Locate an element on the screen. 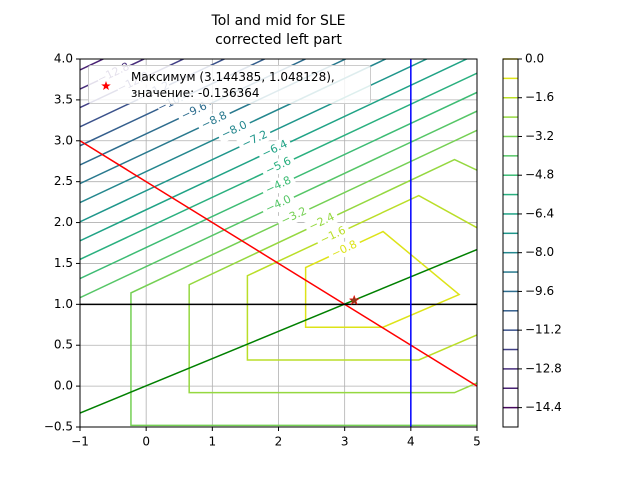  legend-star is located at coordinates (106, 86).